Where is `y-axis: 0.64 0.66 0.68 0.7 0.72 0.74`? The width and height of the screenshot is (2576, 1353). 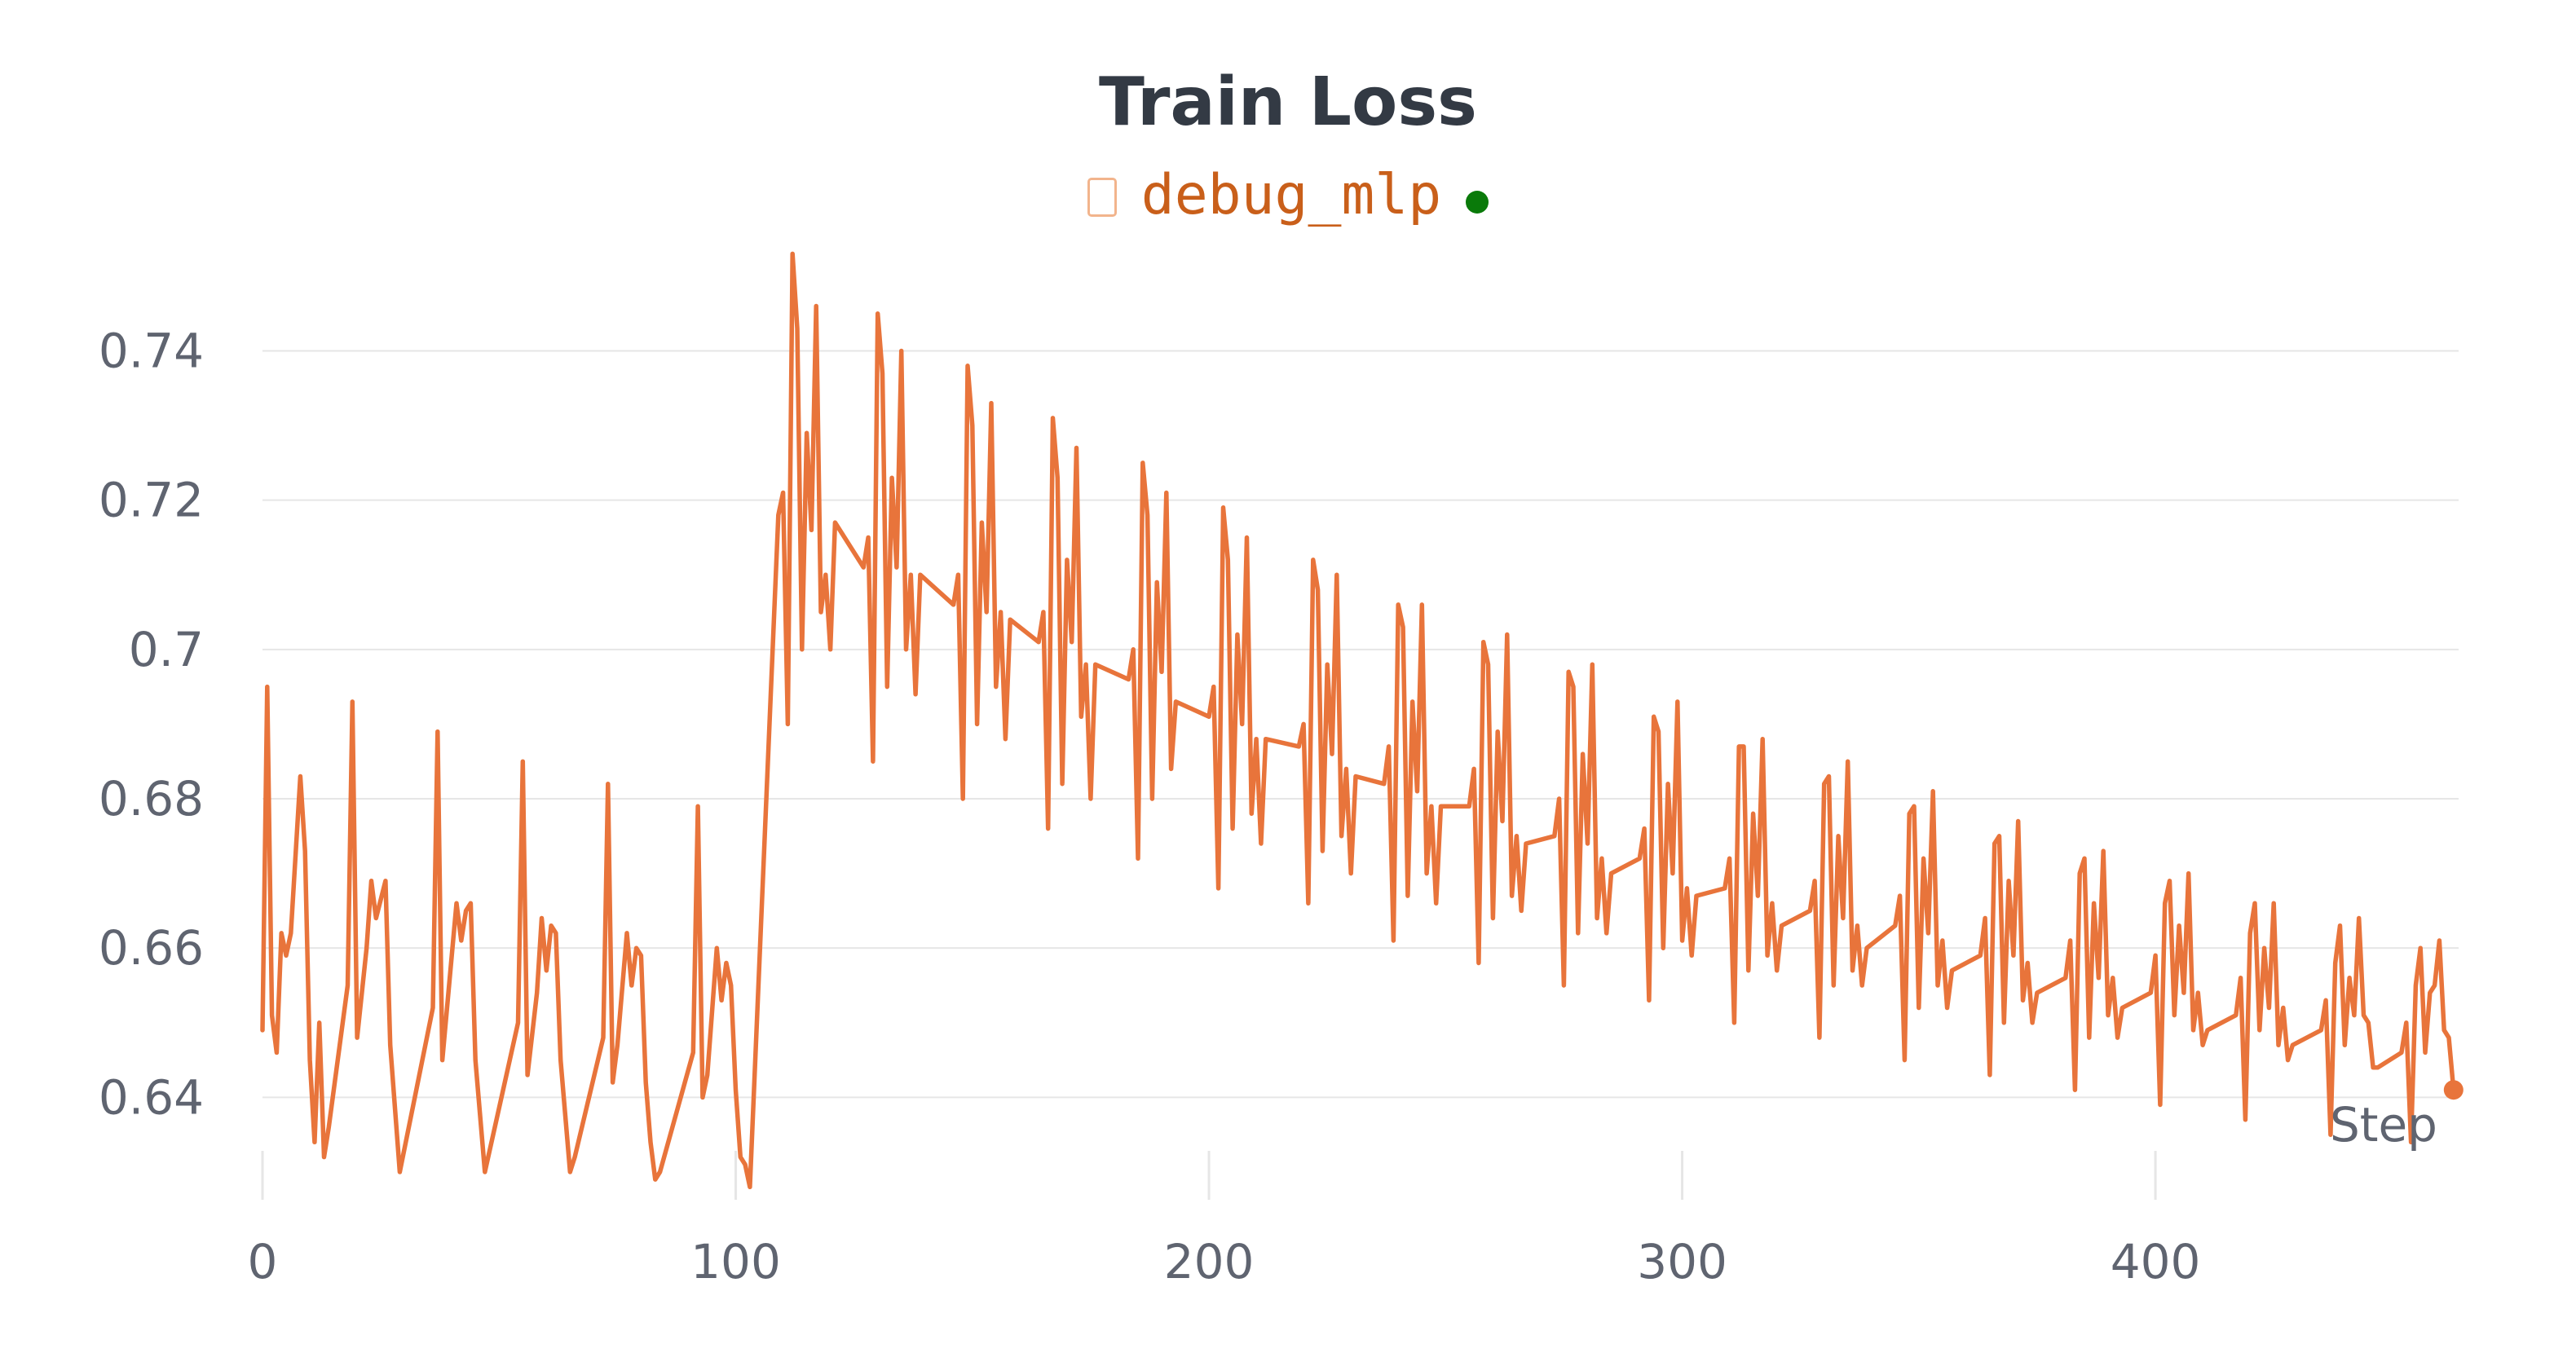
y-axis: 0.64 0.66 0.68 0.7 0.72 0.74 is located at coordinates (151, 724).